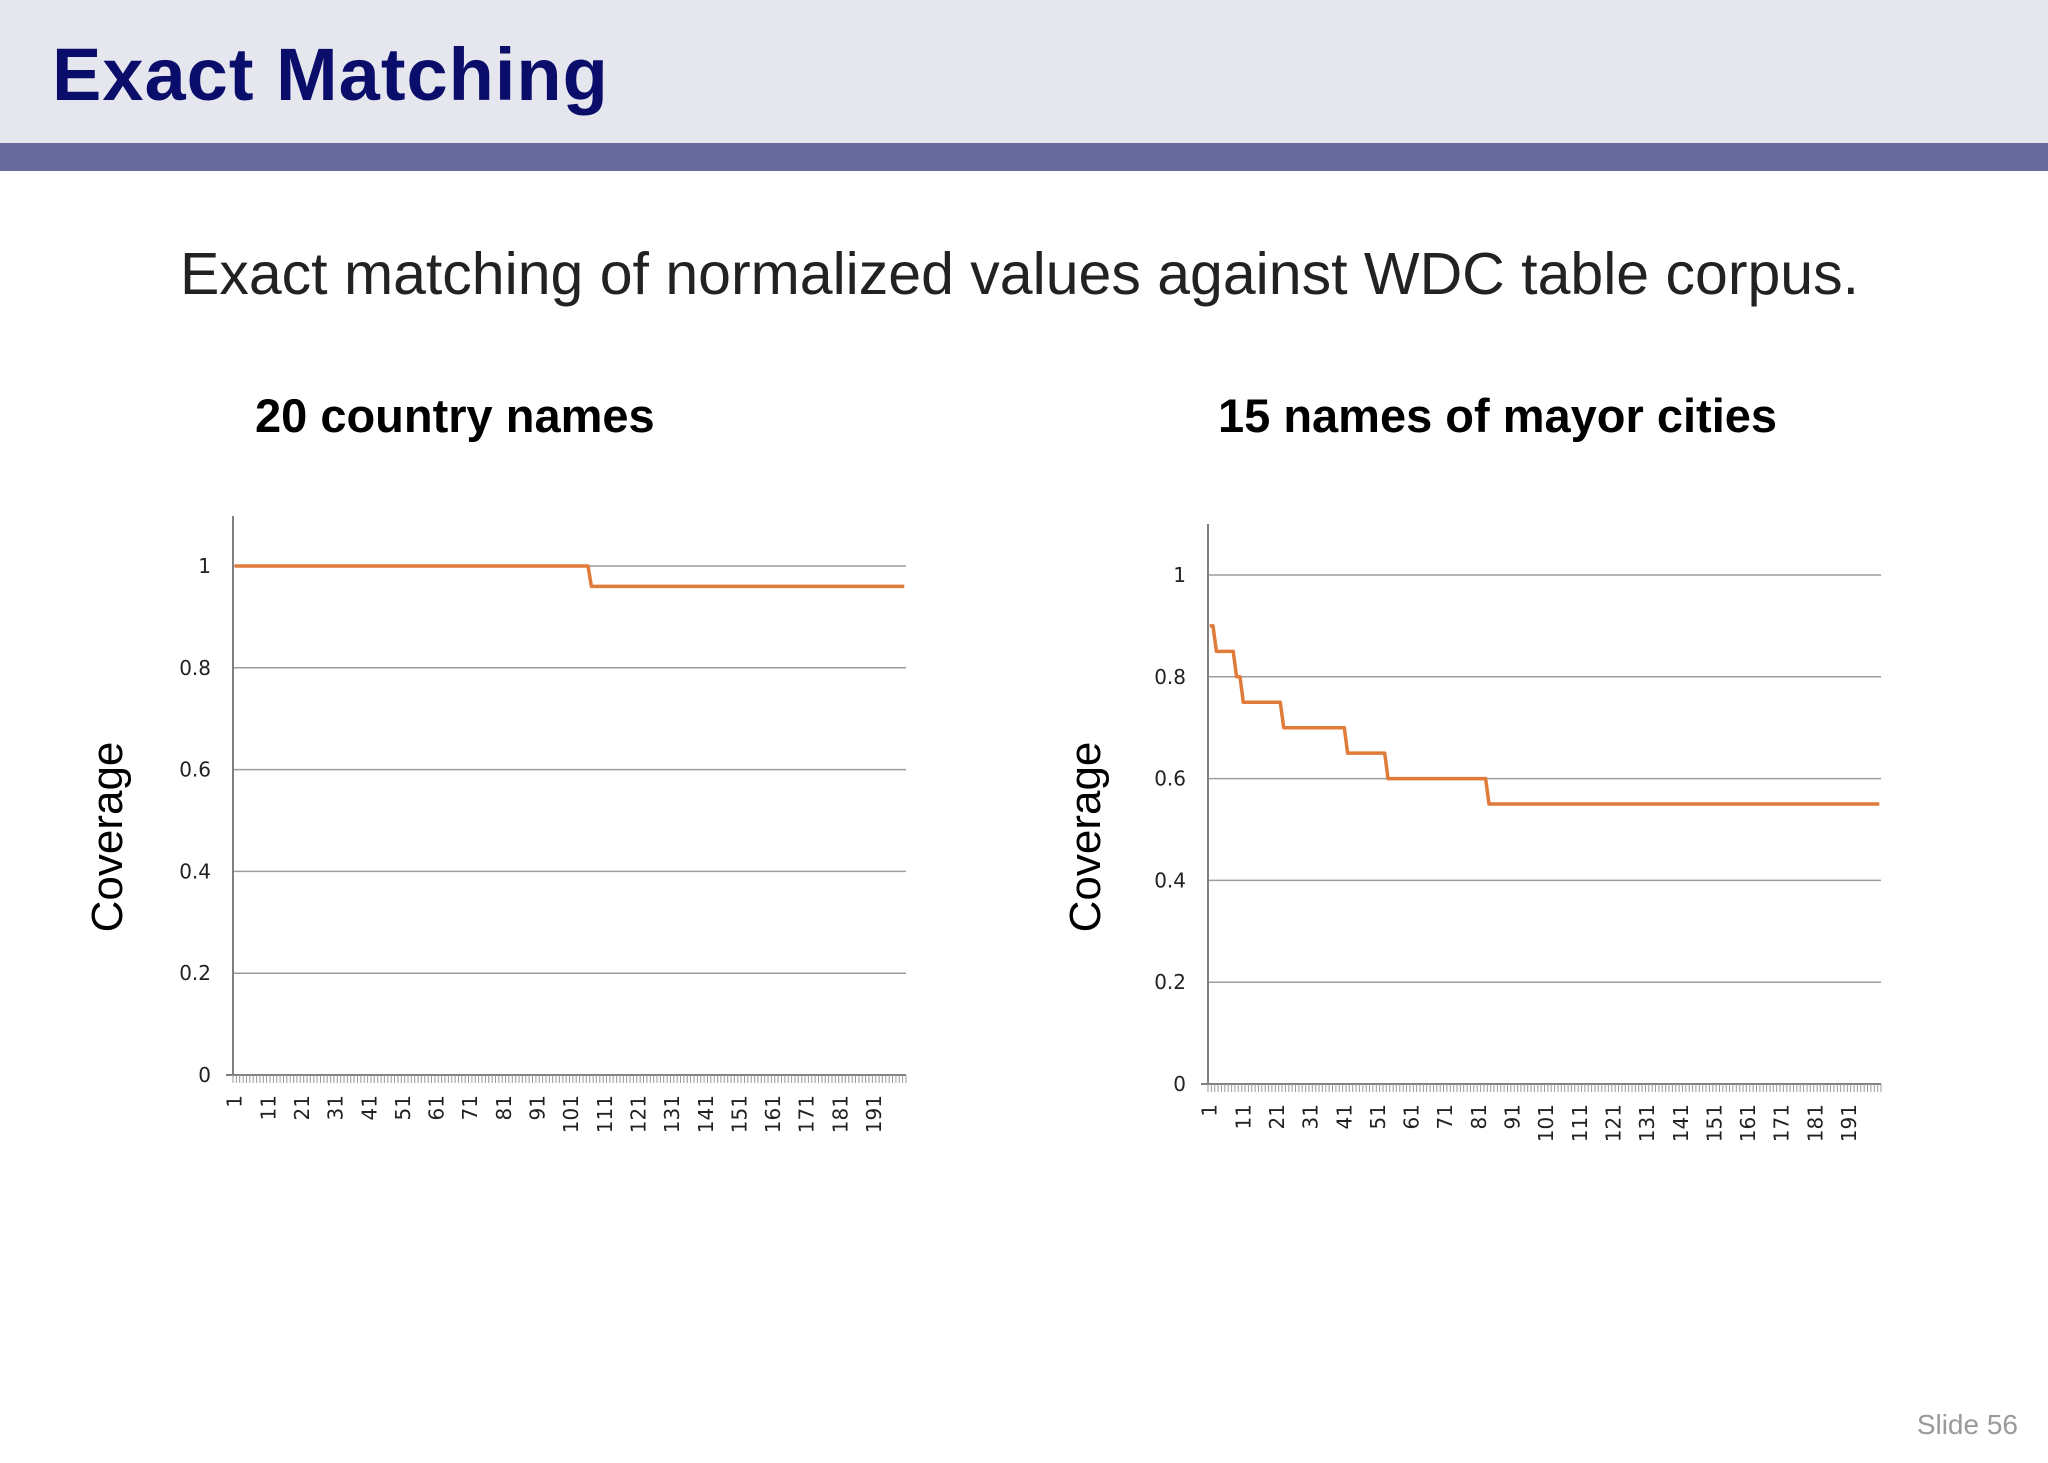 The width and height of the screenshot is (2048, 1463). I want to click on header-accent-bar, so click(1024, 157).